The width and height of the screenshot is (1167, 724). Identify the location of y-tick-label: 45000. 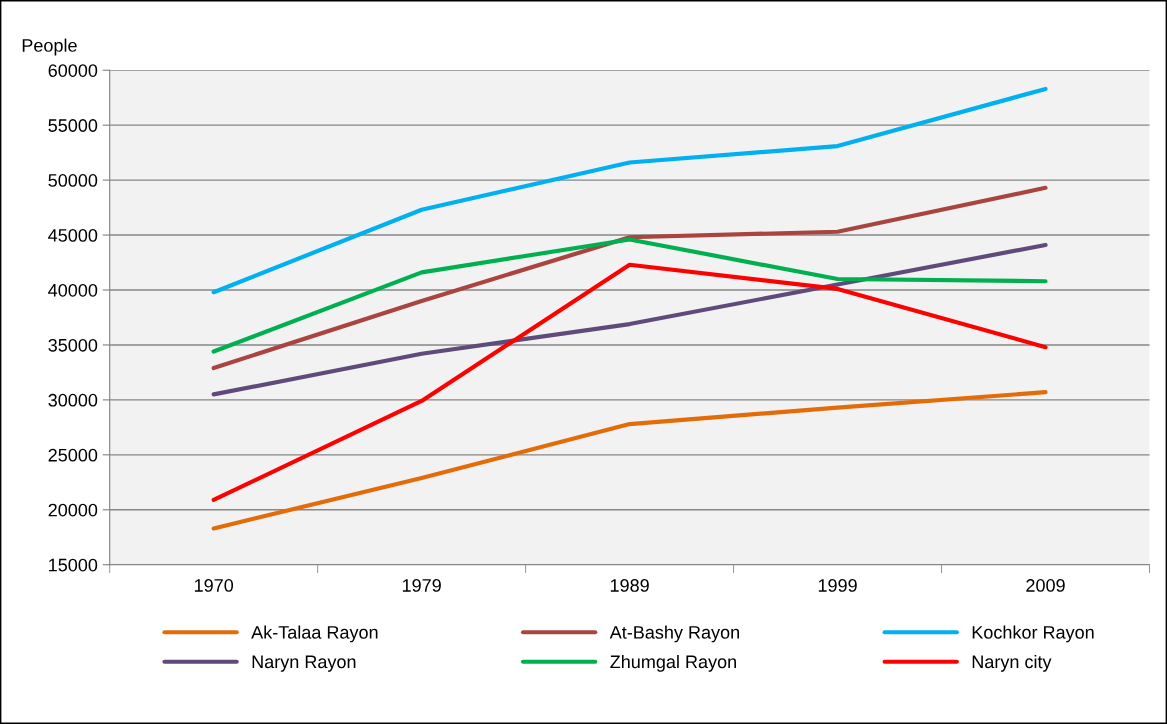
(73, 235).